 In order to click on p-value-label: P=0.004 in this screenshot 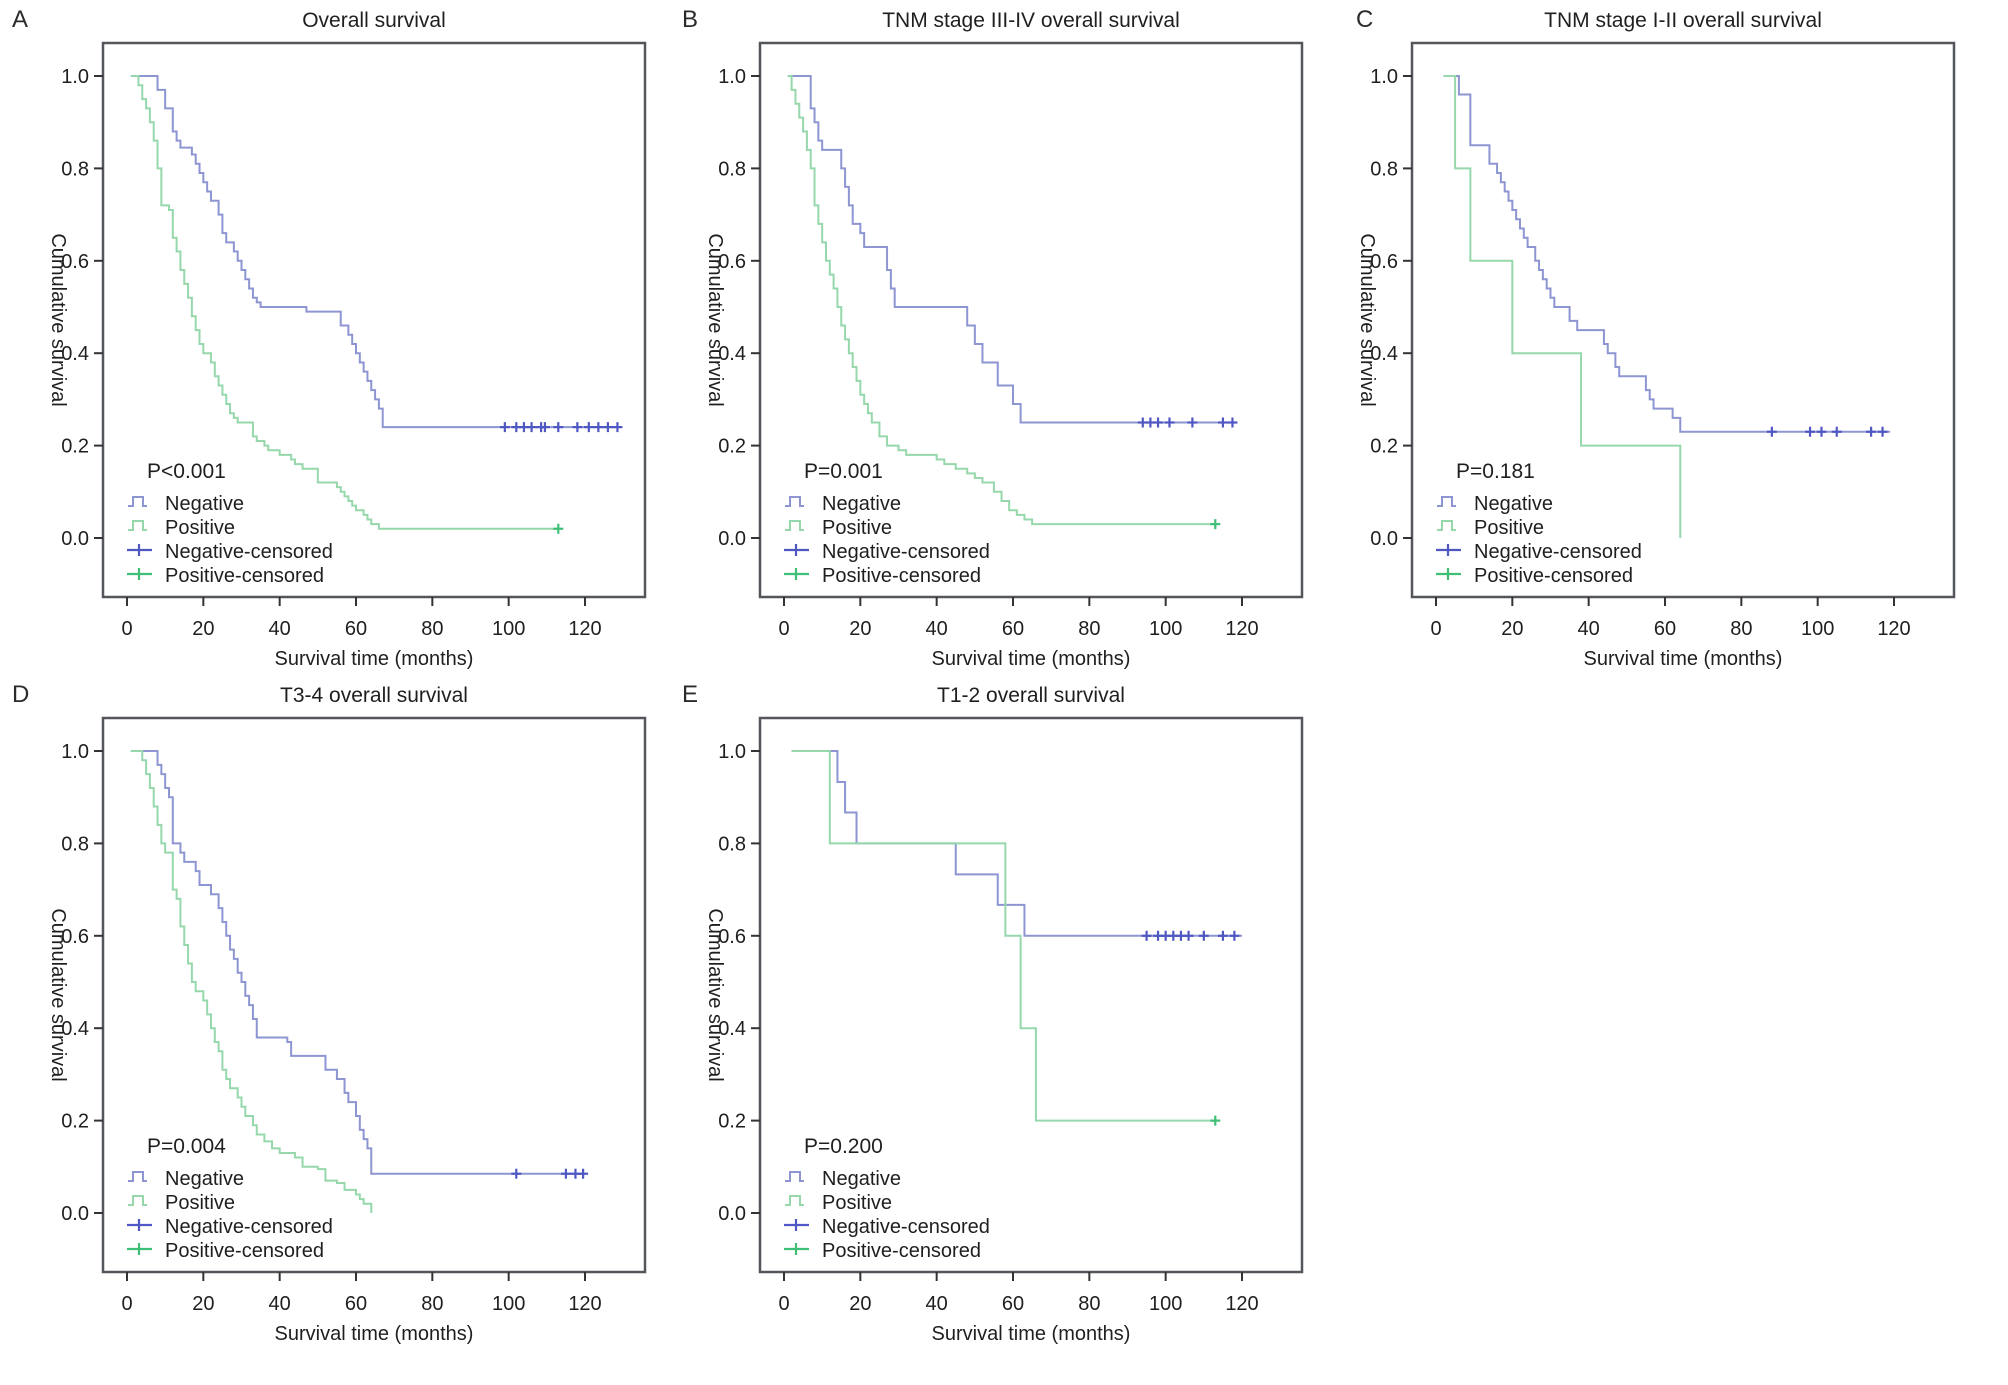, I will do `click(186, 1146)`.